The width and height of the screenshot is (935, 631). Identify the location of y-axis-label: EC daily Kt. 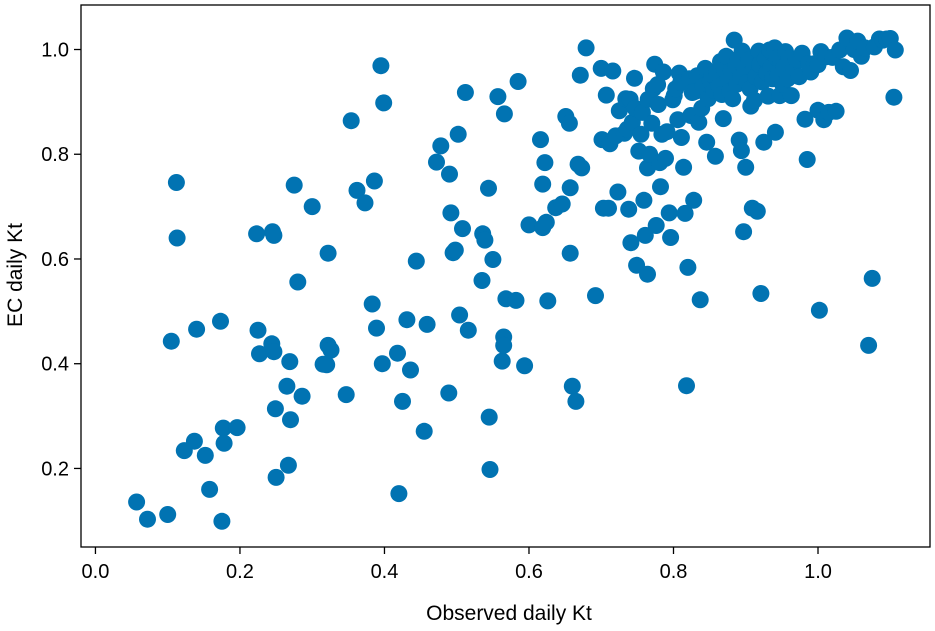
(15, 275).